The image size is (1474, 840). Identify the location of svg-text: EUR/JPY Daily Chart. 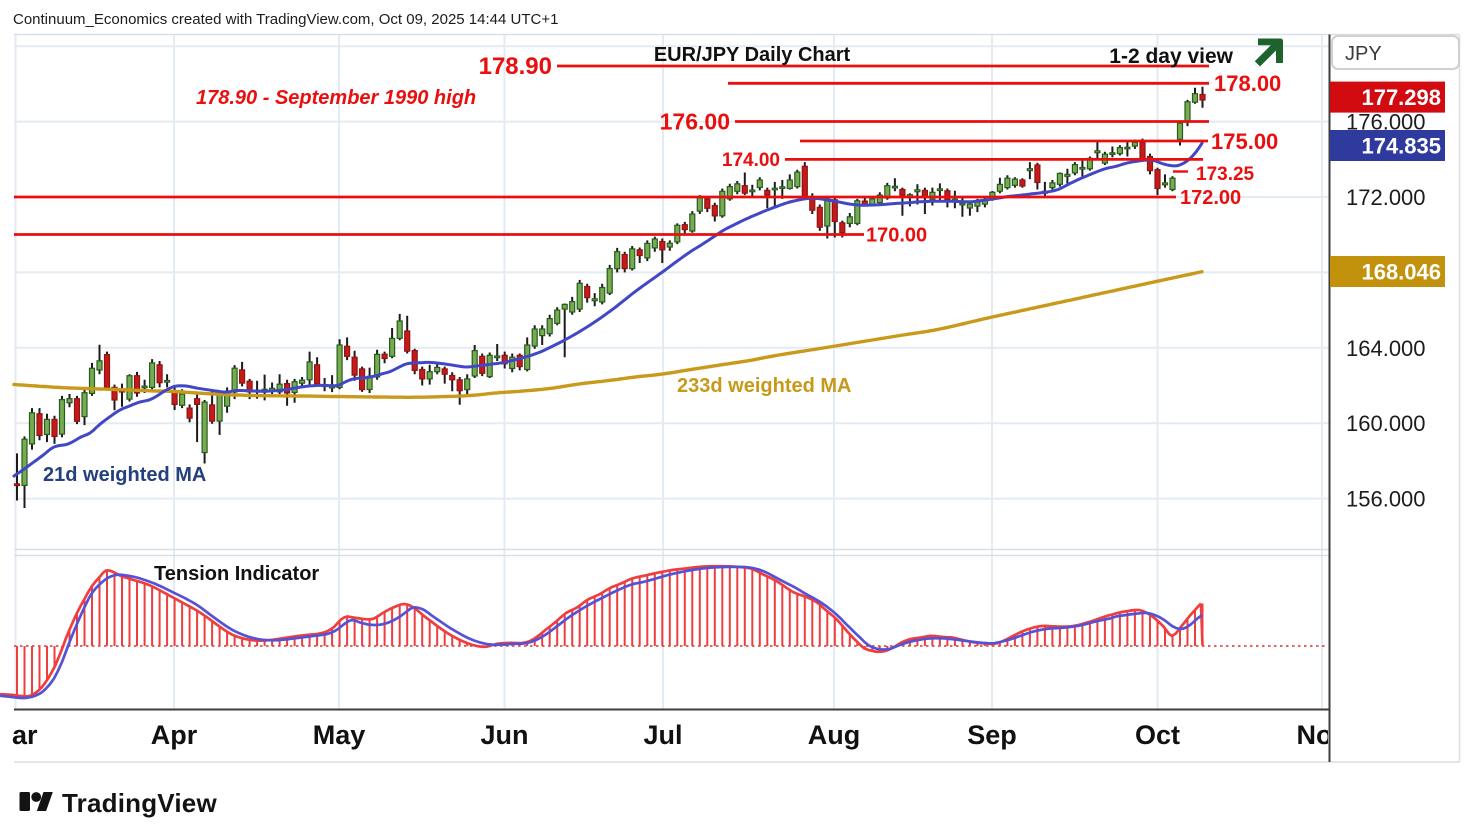
(752, 55).